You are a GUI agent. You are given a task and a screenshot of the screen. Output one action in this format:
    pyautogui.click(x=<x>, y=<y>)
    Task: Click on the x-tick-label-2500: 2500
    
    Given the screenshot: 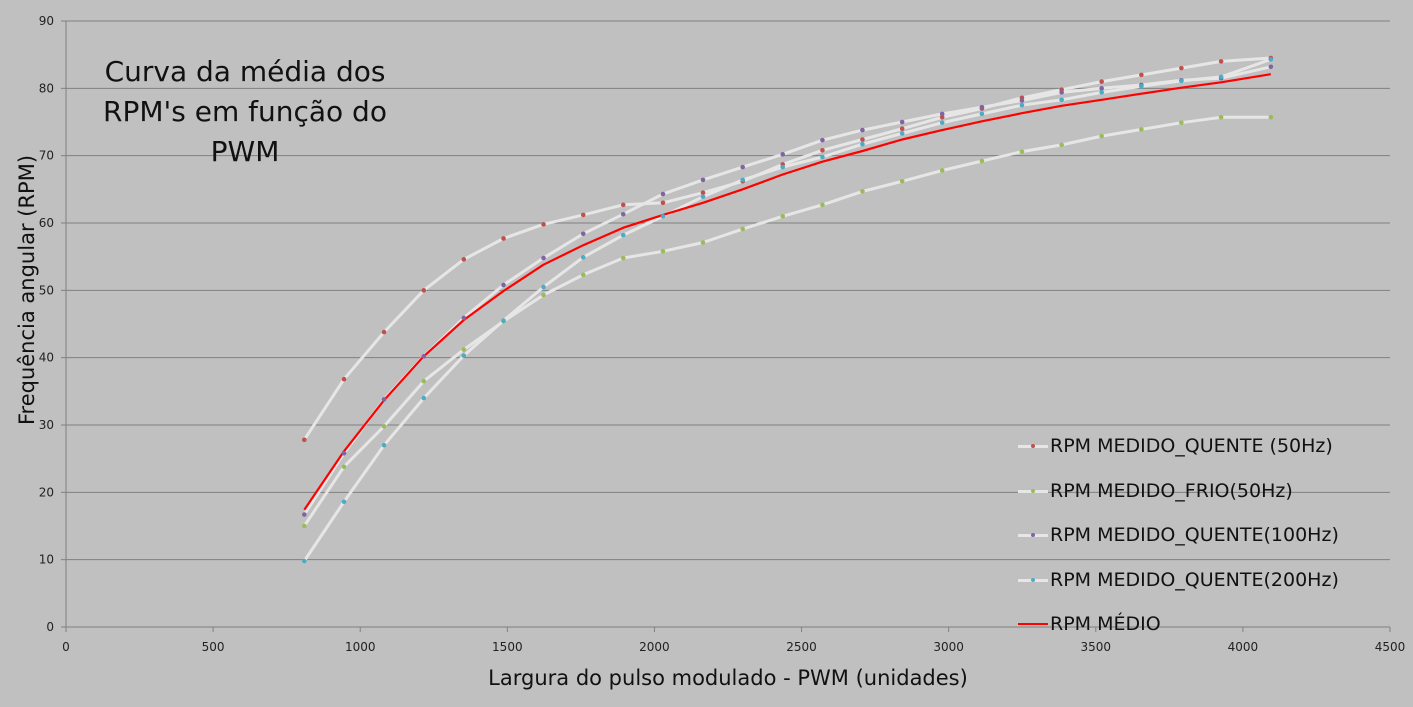 What is the action you would take?
    pyautogui.click(x=801, y=647)
    